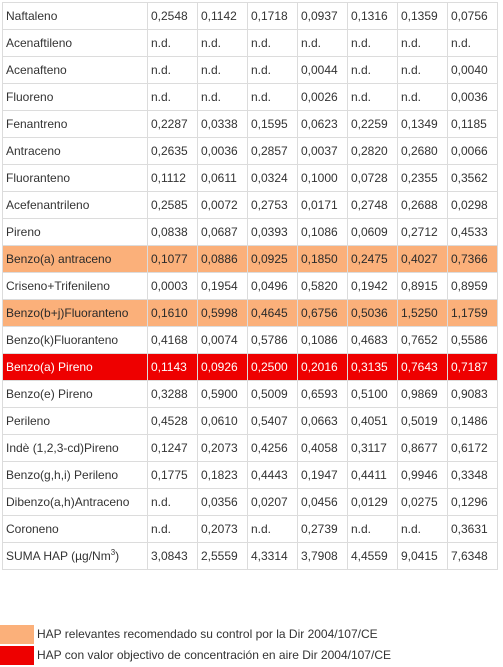 The height and width of the screenshot is (667, 503). Describe the element at coordinates (172, 556) in the screenshot. I see `total-value-cell: 3,0843` at that location.